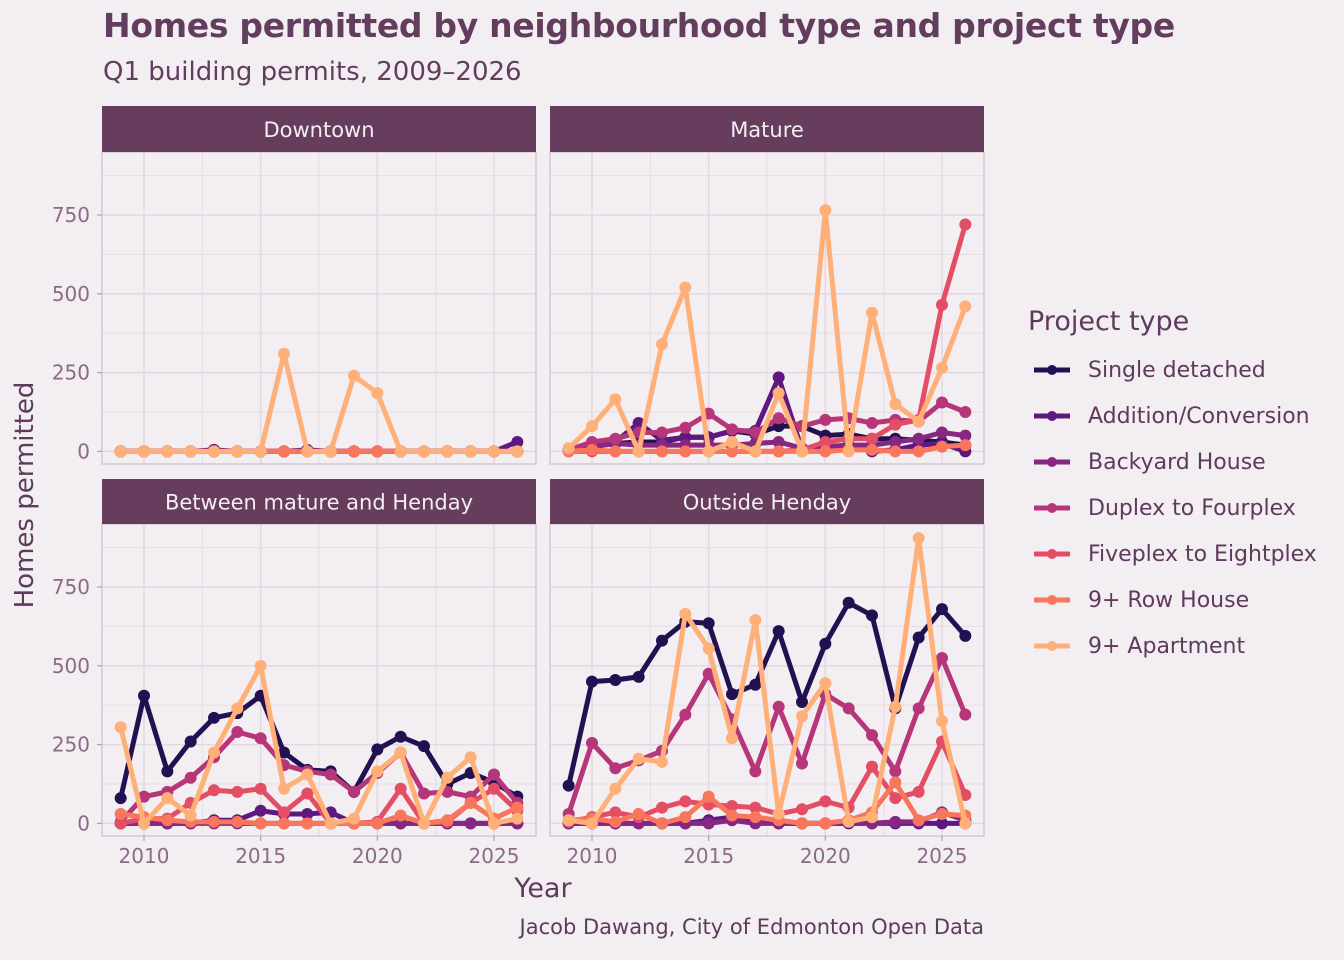 This screenshot has width=1344, height=960. Describe the element at coordinates (319, 501) in the screenshot. I see `facet-strip` at that location.